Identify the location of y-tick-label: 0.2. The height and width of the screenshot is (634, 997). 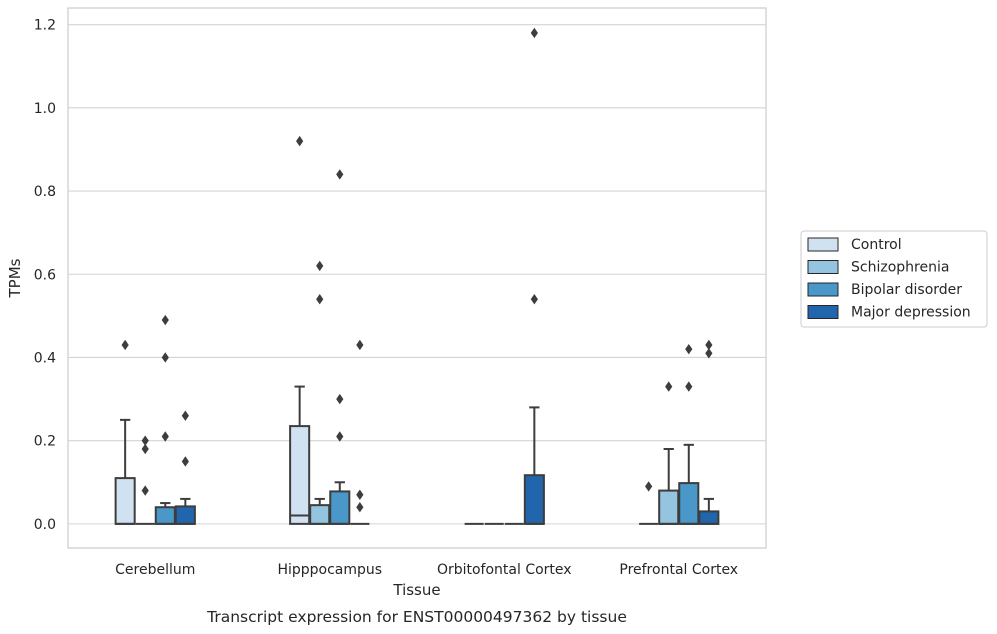
(45, 442).